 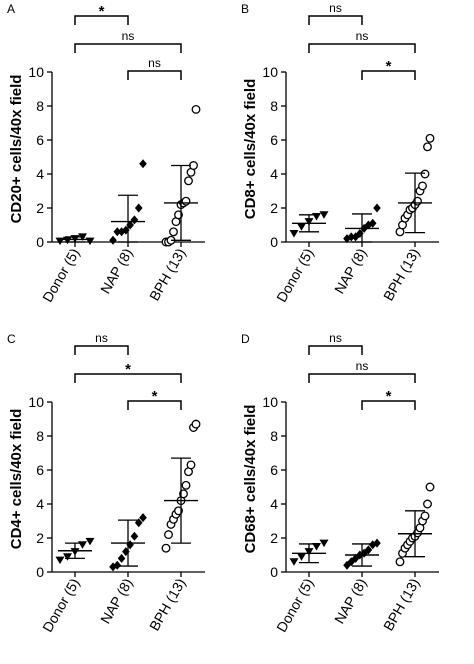 I want to click on panel-letter: D, so click(x=245, y=339).